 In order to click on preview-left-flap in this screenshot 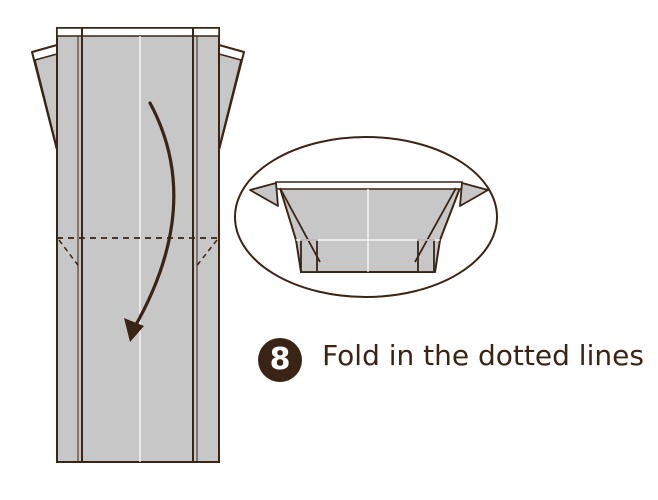, I will do `click(264, 194)`.